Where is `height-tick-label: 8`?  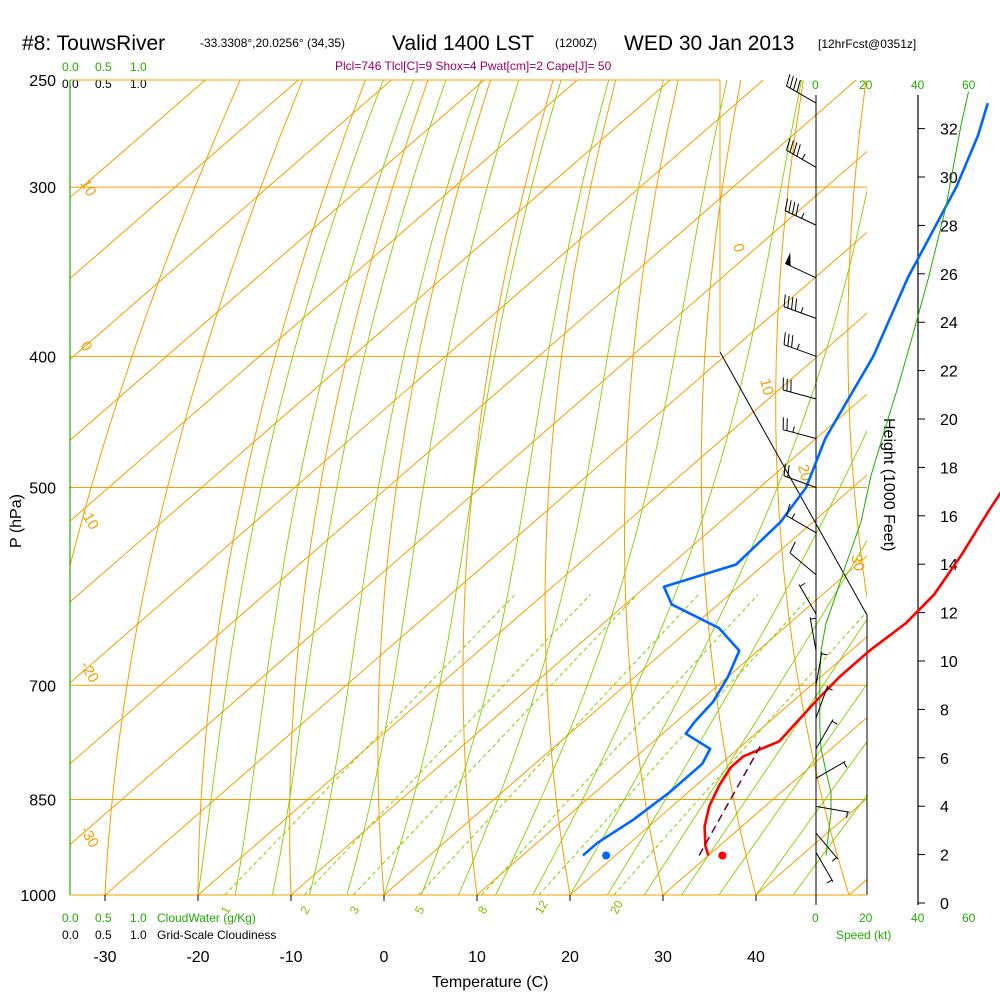
height-tick-label: 8 is located at coordinates (944, 710).